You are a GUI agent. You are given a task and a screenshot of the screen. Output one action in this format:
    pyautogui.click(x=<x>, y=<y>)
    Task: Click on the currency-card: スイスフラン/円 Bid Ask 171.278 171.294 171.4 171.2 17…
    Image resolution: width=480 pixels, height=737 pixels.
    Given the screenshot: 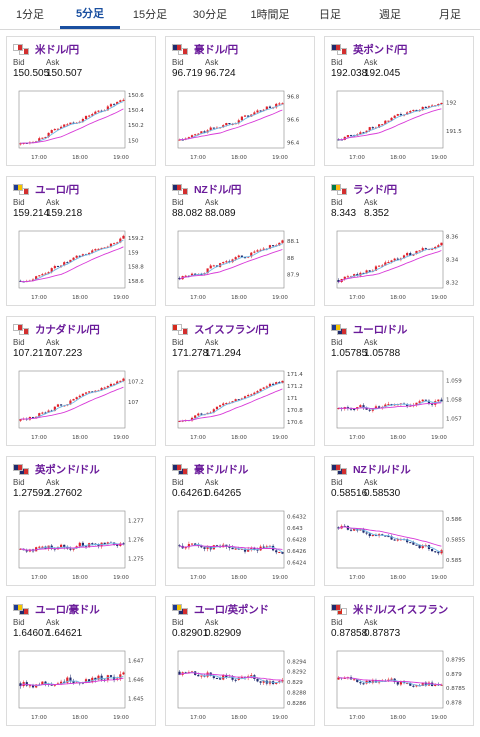 What is the action you would take?
    pyautogui.click(x=240, y=381)
    